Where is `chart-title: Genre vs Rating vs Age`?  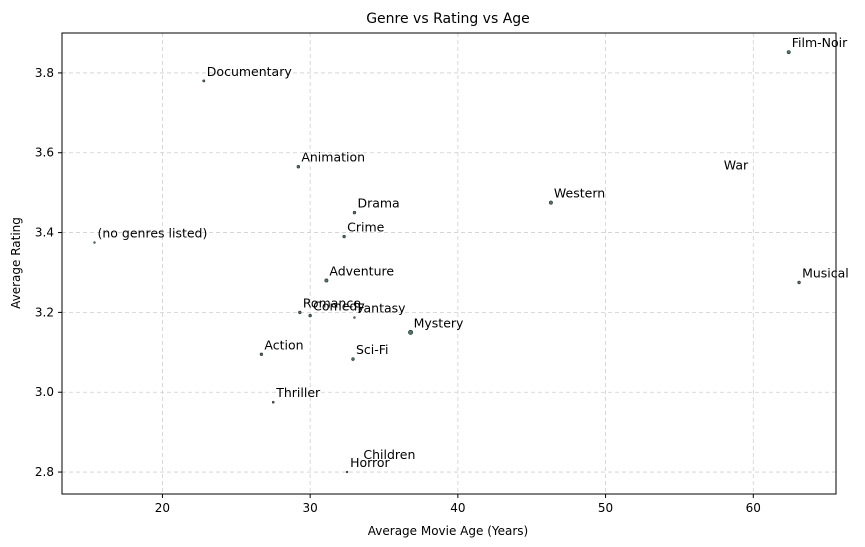 chart-title: Genre vs Rating vs Age is located at coordinates (448, 19).